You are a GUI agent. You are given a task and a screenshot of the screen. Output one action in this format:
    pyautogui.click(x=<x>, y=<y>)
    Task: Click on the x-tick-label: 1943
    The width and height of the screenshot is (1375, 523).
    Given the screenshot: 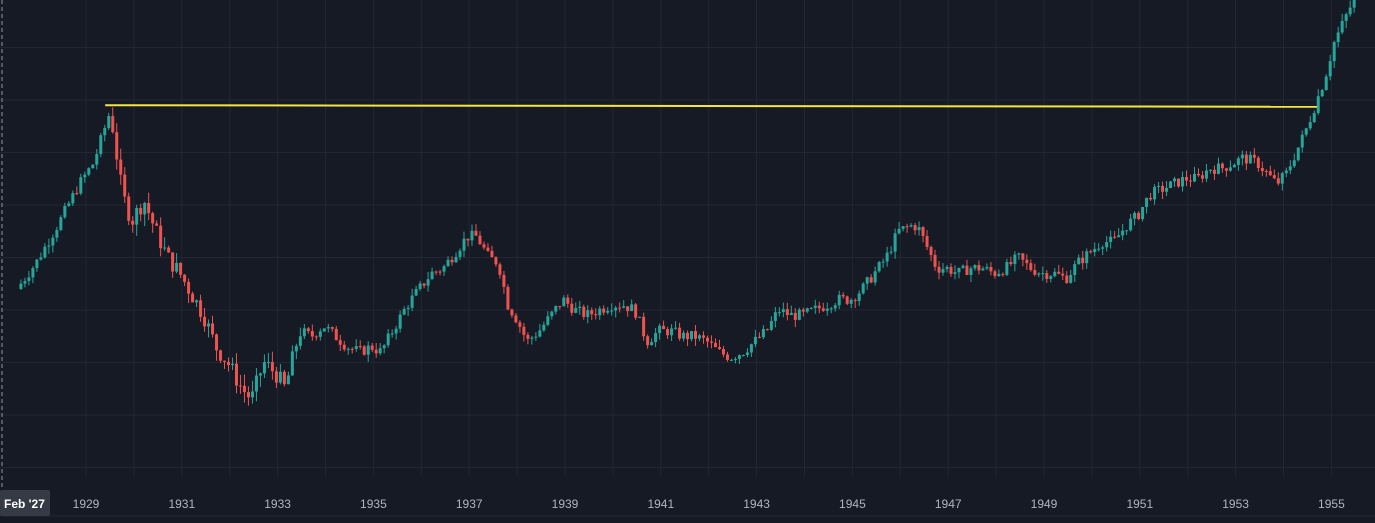 What is the action you would take?
    pyautogui.click(x=756, y=504)
    